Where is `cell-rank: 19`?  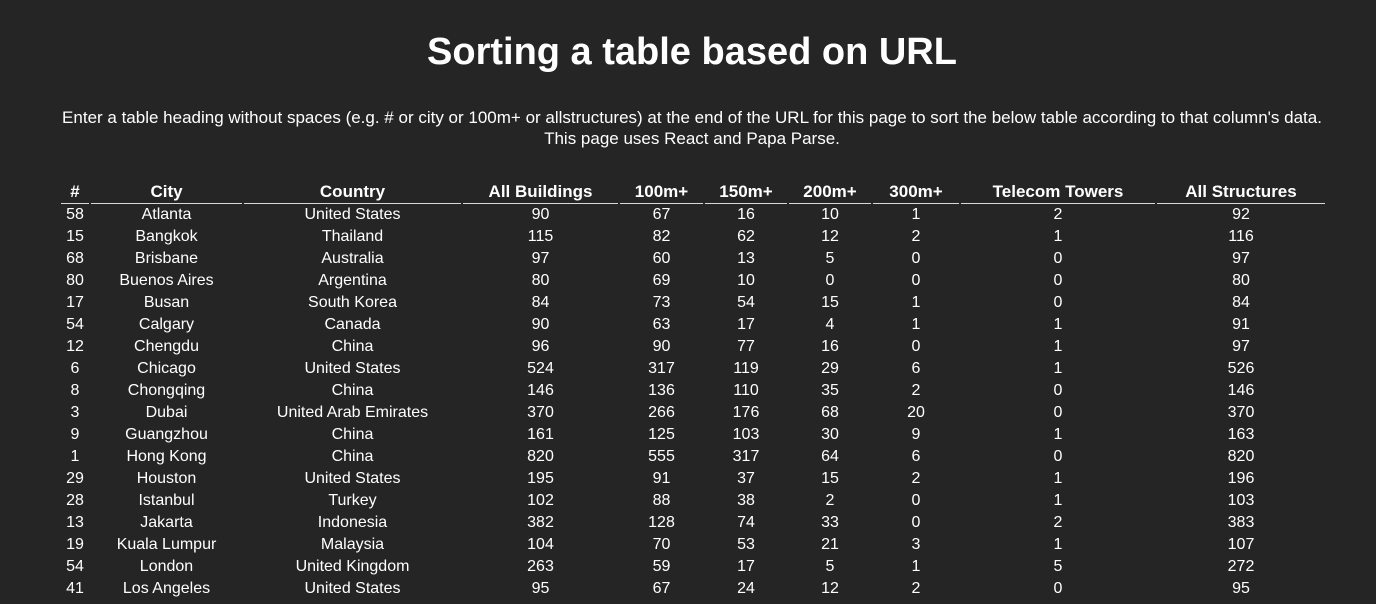 cell-rank: 19 is located at coordinates (75, 544).